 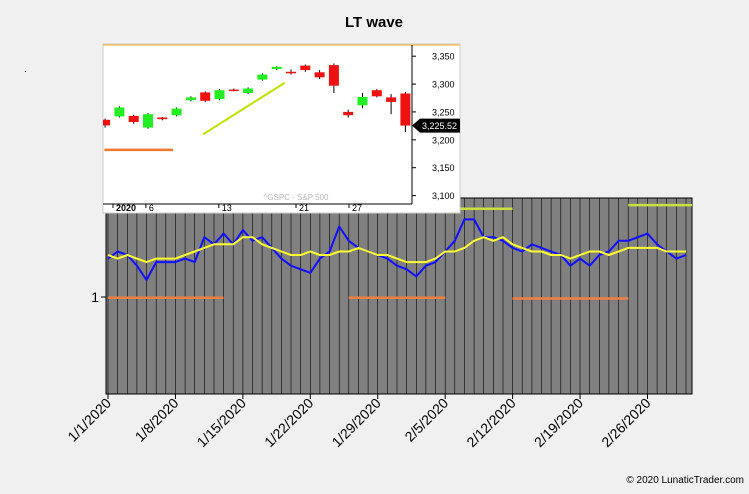 I want to click on inset-date-label: 27, so click(x=357, y=208).